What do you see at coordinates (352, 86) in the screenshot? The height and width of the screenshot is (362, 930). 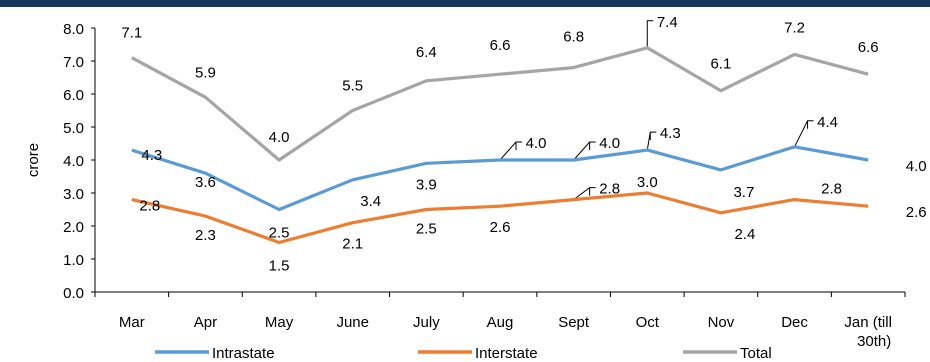 I see `data-label: 5.5` at bounding box center [352, 86].